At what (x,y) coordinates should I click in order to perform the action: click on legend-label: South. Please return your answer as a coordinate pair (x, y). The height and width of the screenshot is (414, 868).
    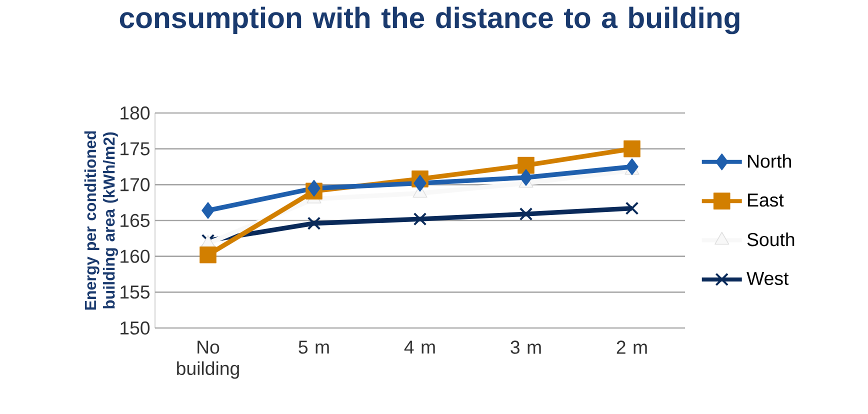
    Looking at the image, I should click on (770, 239).